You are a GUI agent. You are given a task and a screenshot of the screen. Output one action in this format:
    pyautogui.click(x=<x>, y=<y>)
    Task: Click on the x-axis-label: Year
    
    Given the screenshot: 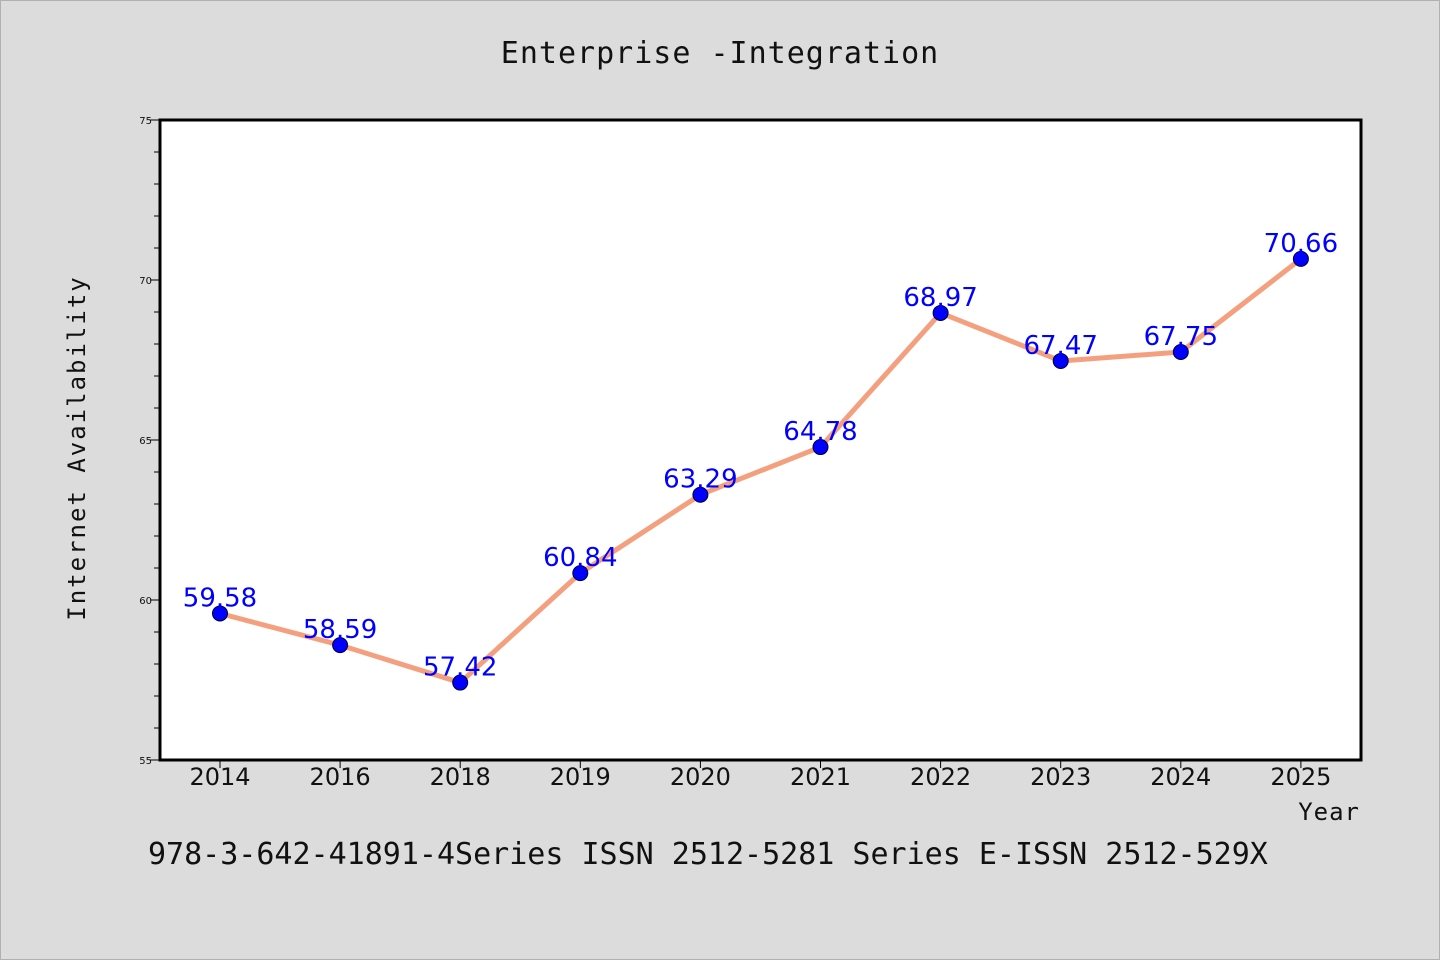 What is the action you would take?
    pyautogui.click(x=1329, y=812)
    